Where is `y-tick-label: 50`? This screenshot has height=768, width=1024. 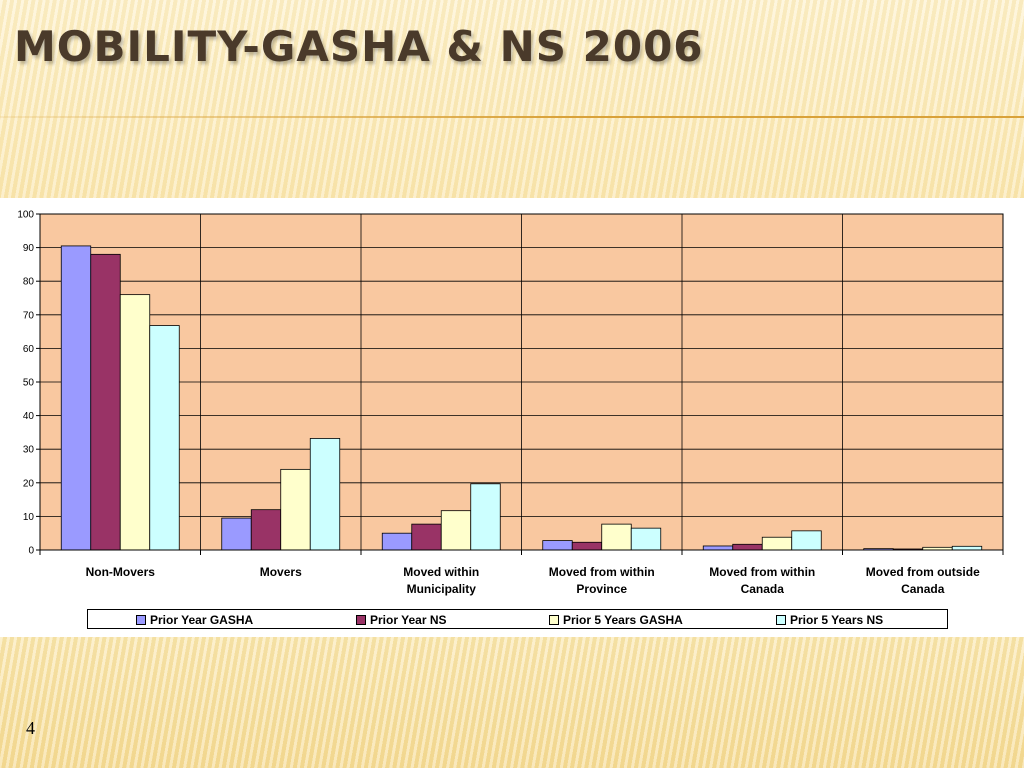 y-tick-label: 50 is located at coordinates (29, 383).